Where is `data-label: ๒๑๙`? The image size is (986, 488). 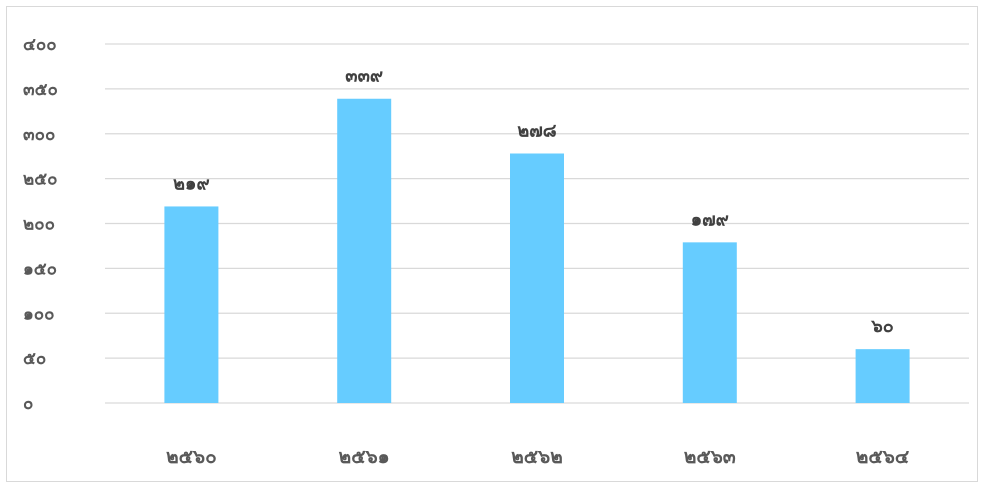
data-label: ๒๑๙ is located at coordinates (191, 183).